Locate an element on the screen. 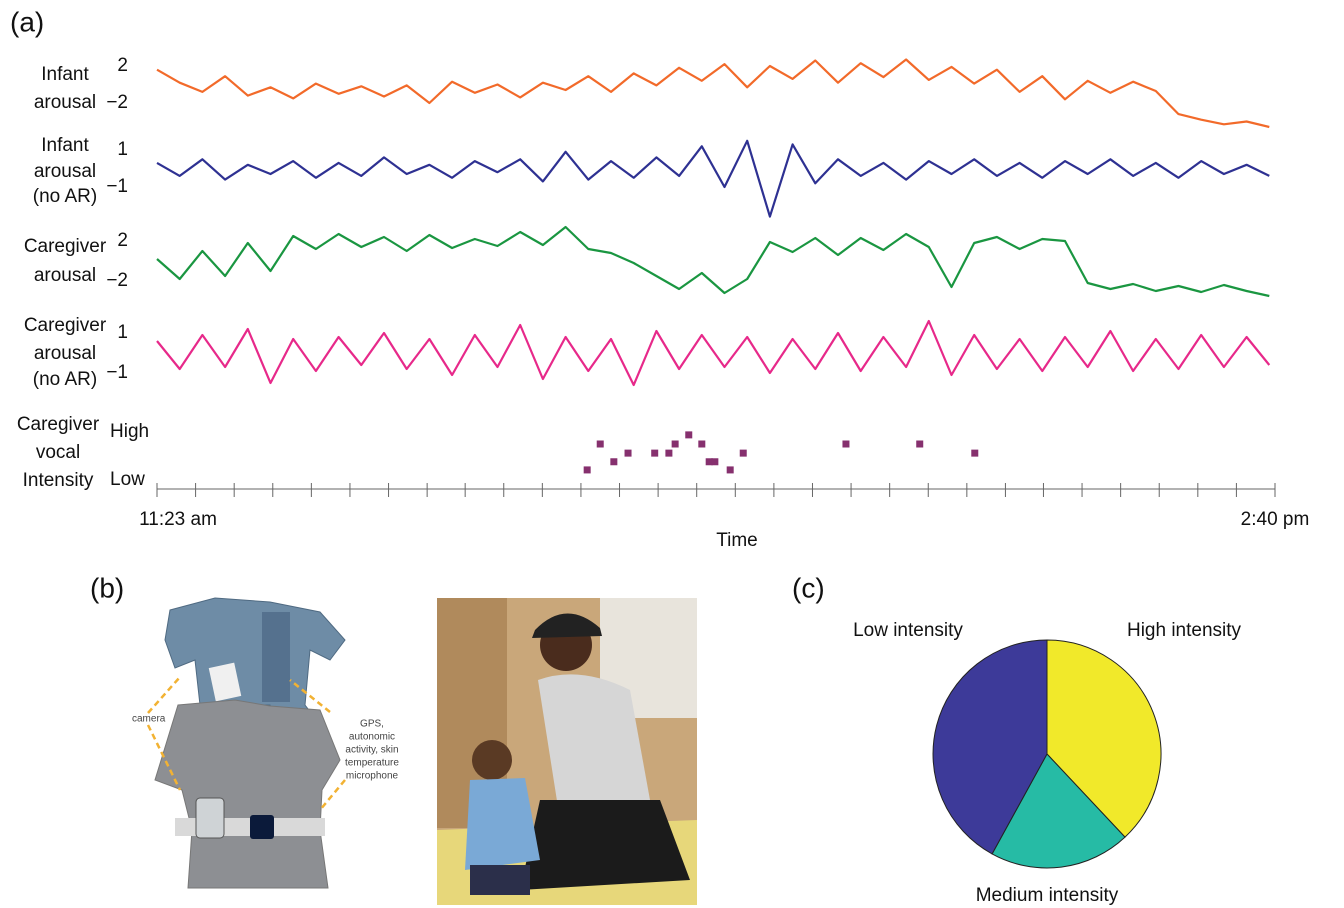 The height and width of the screenshot is (908, 1344). photo-label: GPS, is located at coordinates (372, 724).